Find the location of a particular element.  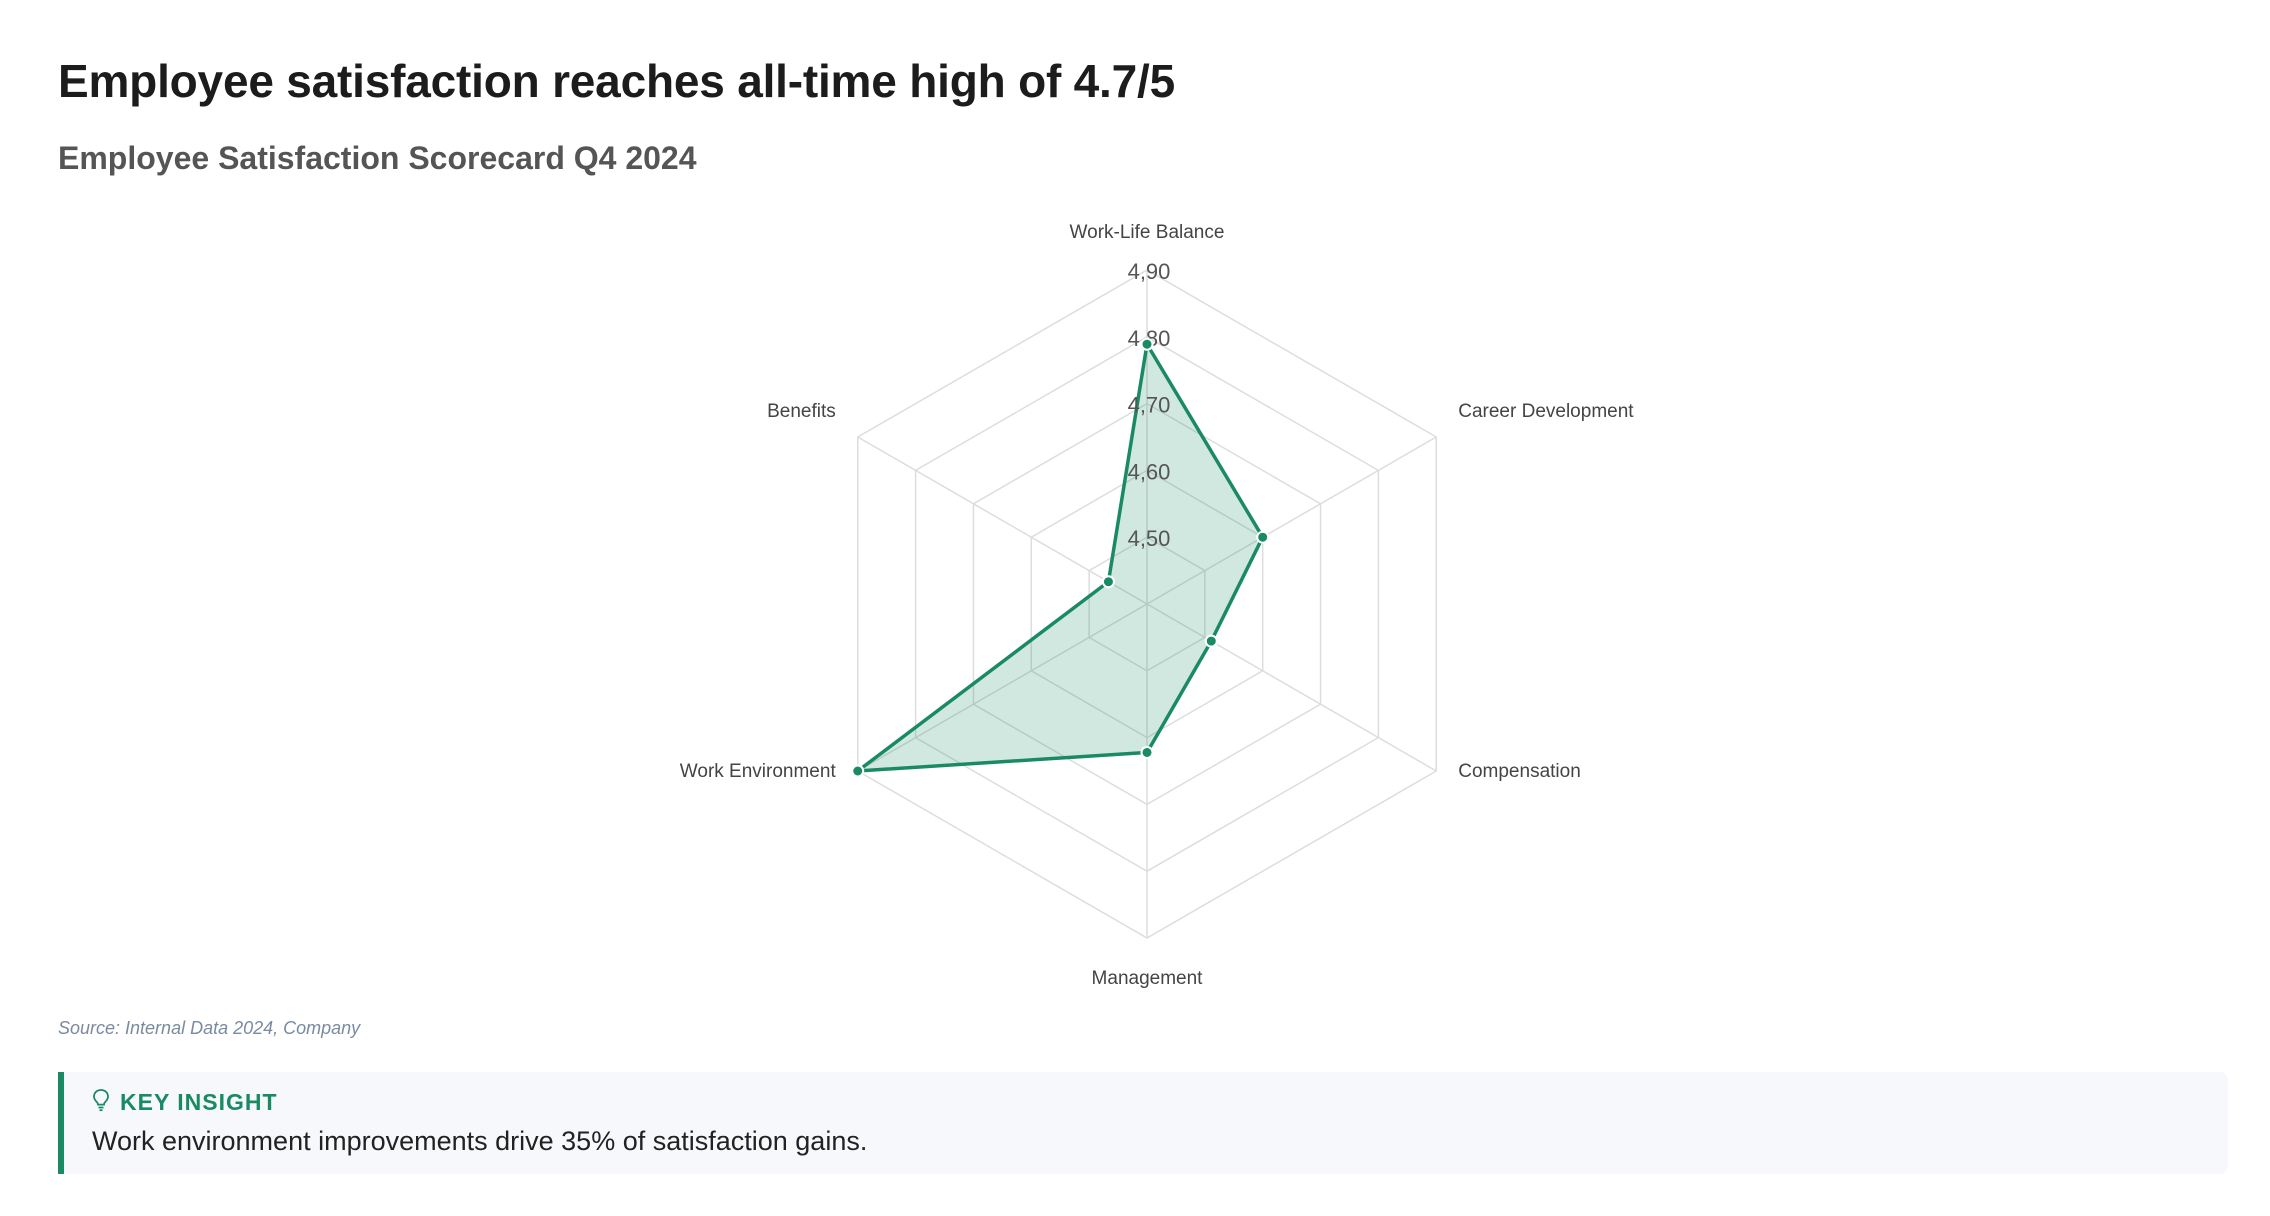

series-area is located at coordinates (1060, 557).